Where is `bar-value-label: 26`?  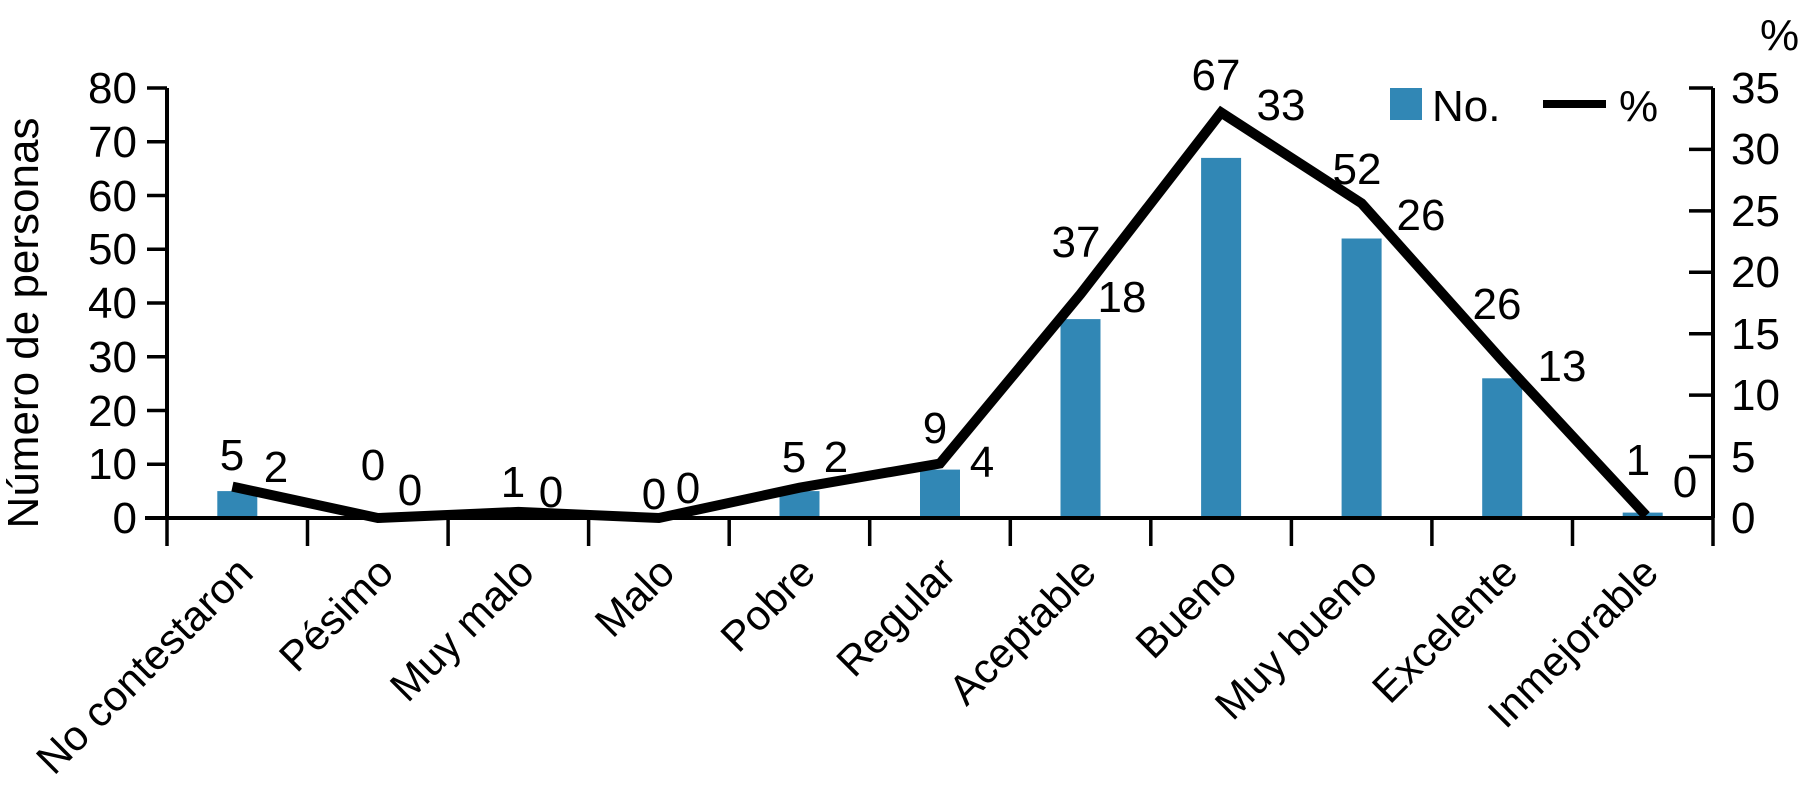 bar-value-label: 26 is located at coordinates (1497, 304).